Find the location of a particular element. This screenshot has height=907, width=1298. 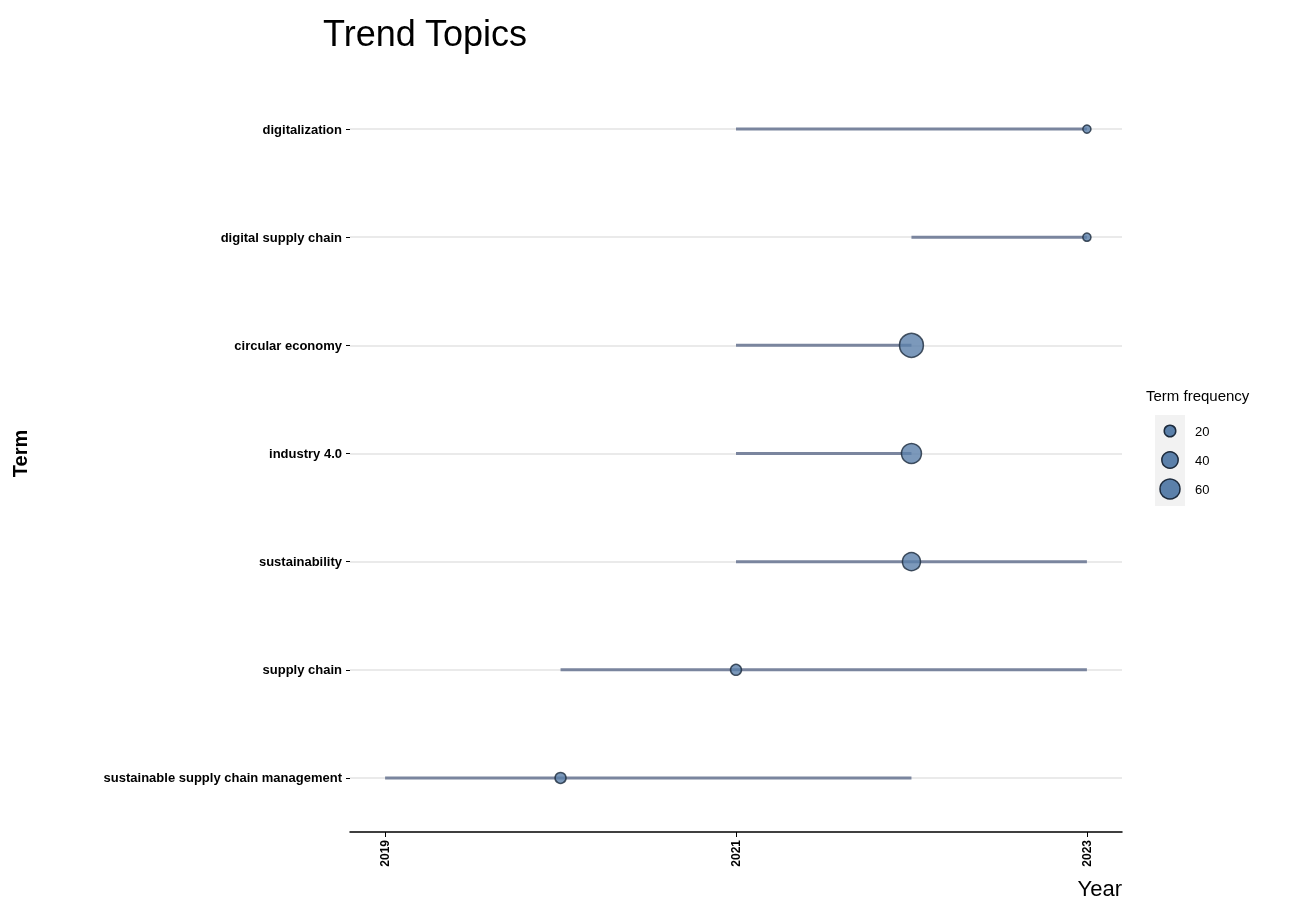

y-axis-title: Term is located at coordinates (20, 453).